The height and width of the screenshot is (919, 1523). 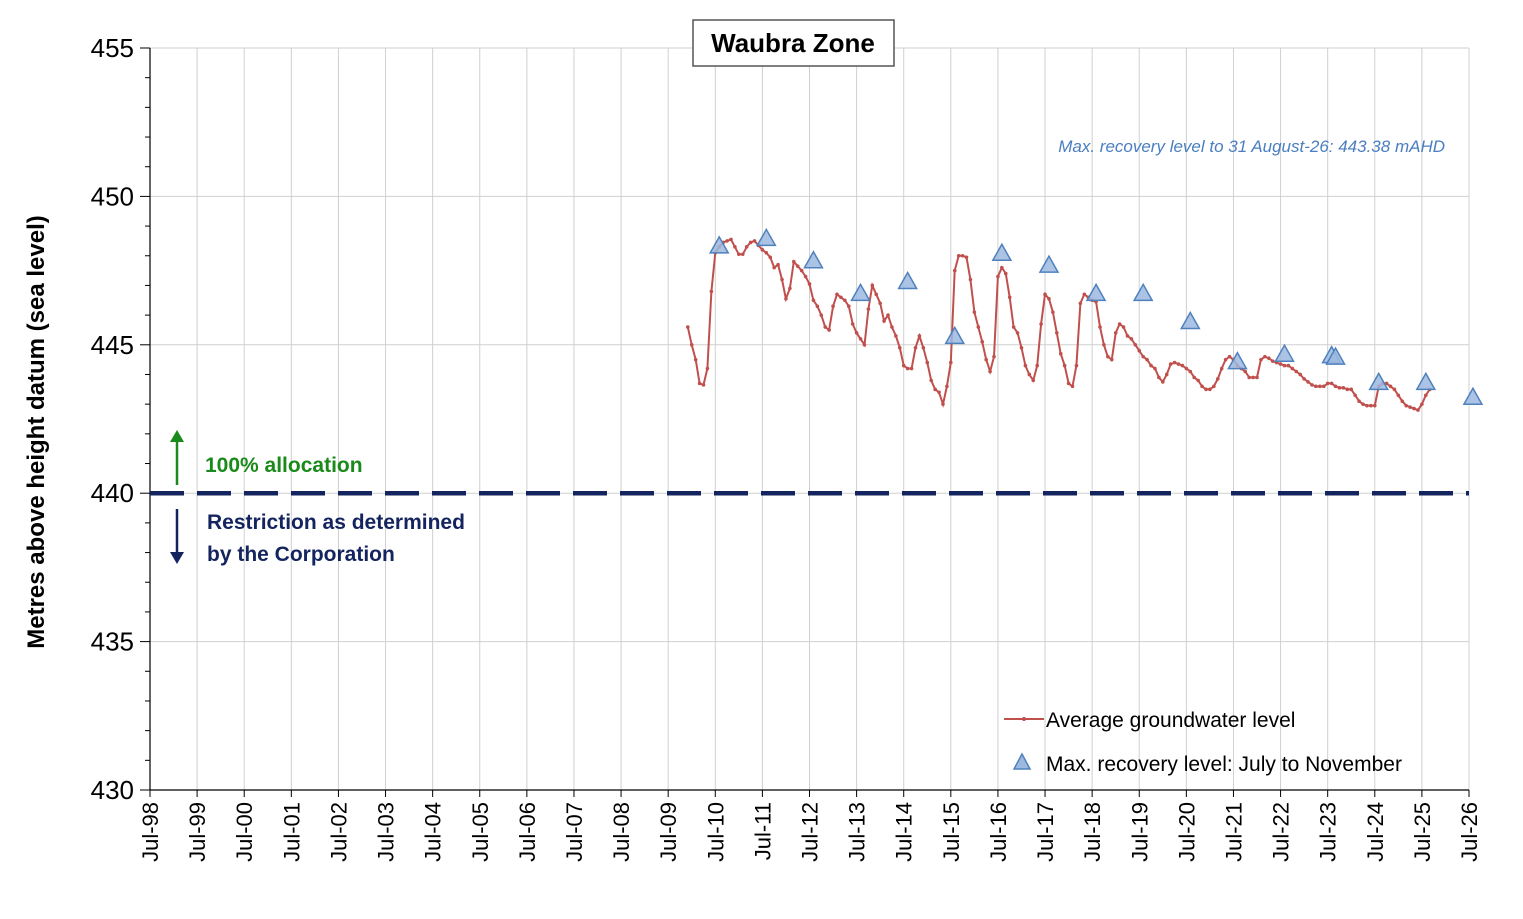 What do you see at coordinates (177, 436) in the screenshot?
I see `allocation-arrow-head` at bounding box center [177, 436].